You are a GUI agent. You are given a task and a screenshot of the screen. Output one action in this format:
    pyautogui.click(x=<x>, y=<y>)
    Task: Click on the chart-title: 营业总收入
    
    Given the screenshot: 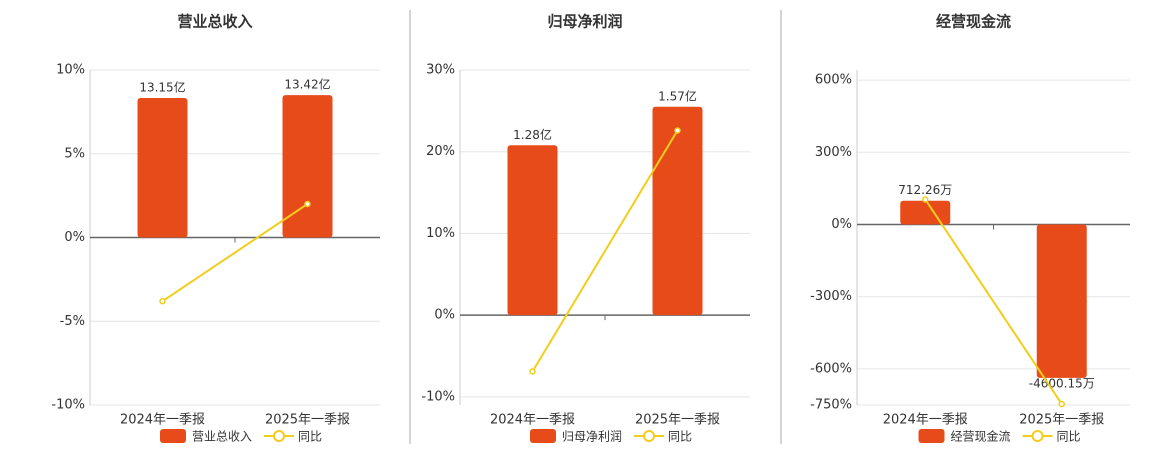 What is the action you would take?
    pyautogui.click(x=214, y=22)
    